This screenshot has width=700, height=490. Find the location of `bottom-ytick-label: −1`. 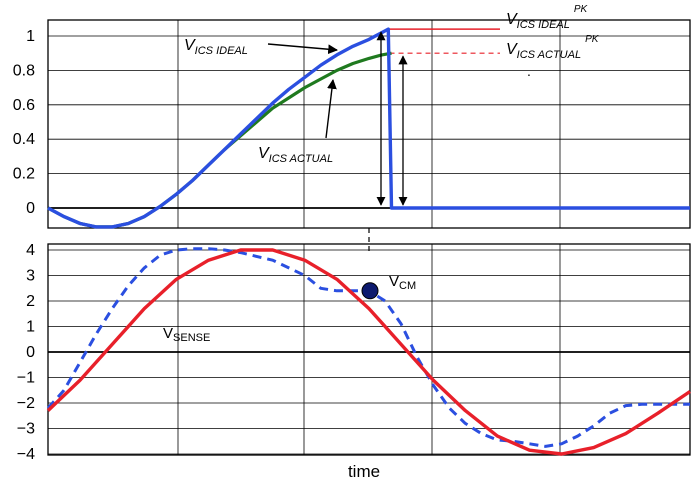

bottom-ytick-label: −1 is located at coordinates (26, 378).